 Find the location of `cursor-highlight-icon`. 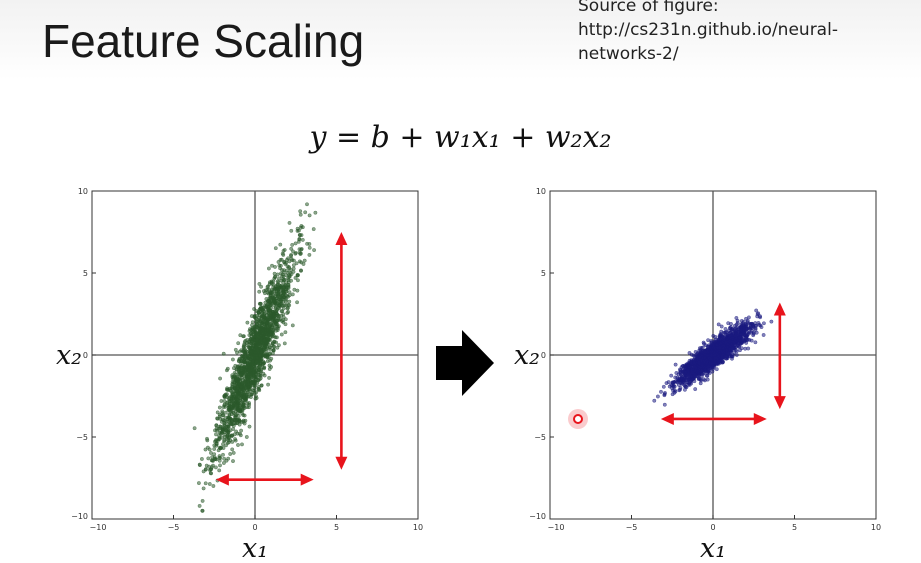

cursor-highlight-icon is located at coordinates (578, 419).